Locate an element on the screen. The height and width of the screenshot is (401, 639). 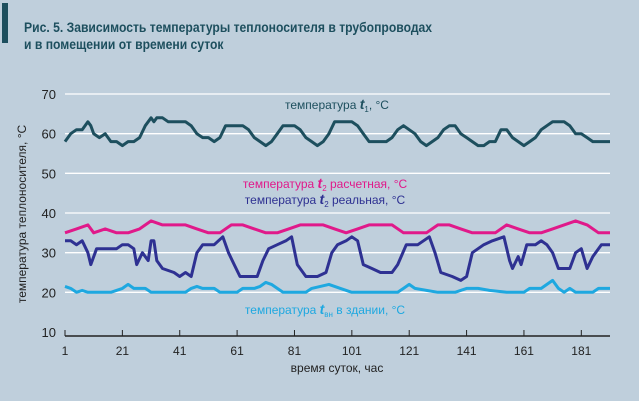
x-tick-label: 161 is located at coordinates (524, 351).